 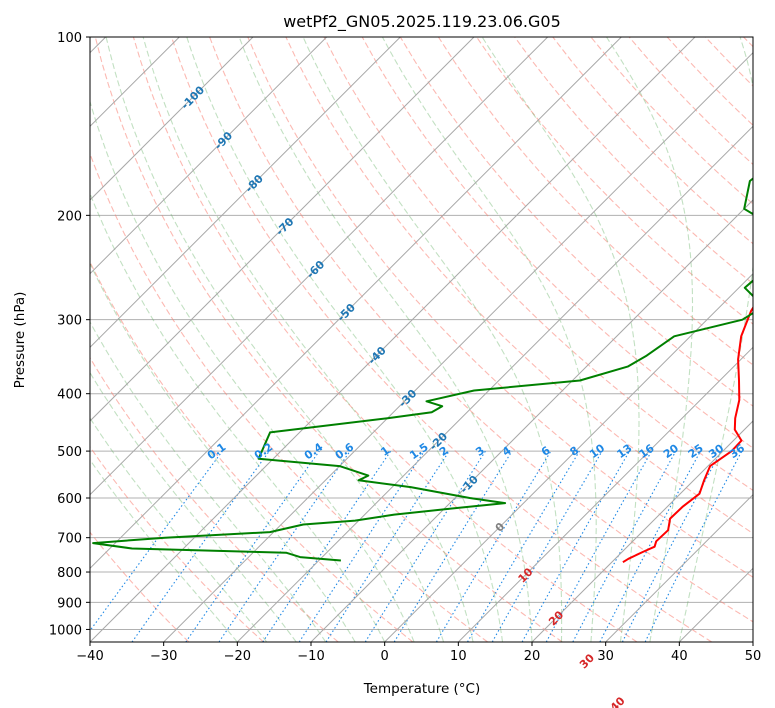 I want to click on y-tick-label: 100, so click(x=69, y=38).